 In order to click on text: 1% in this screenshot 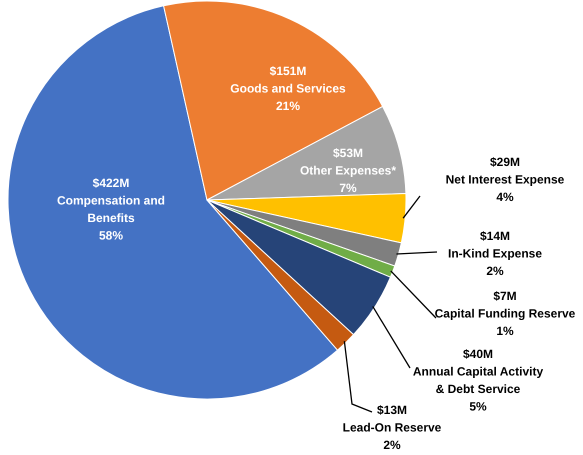, I will do `click(505, 331)`.